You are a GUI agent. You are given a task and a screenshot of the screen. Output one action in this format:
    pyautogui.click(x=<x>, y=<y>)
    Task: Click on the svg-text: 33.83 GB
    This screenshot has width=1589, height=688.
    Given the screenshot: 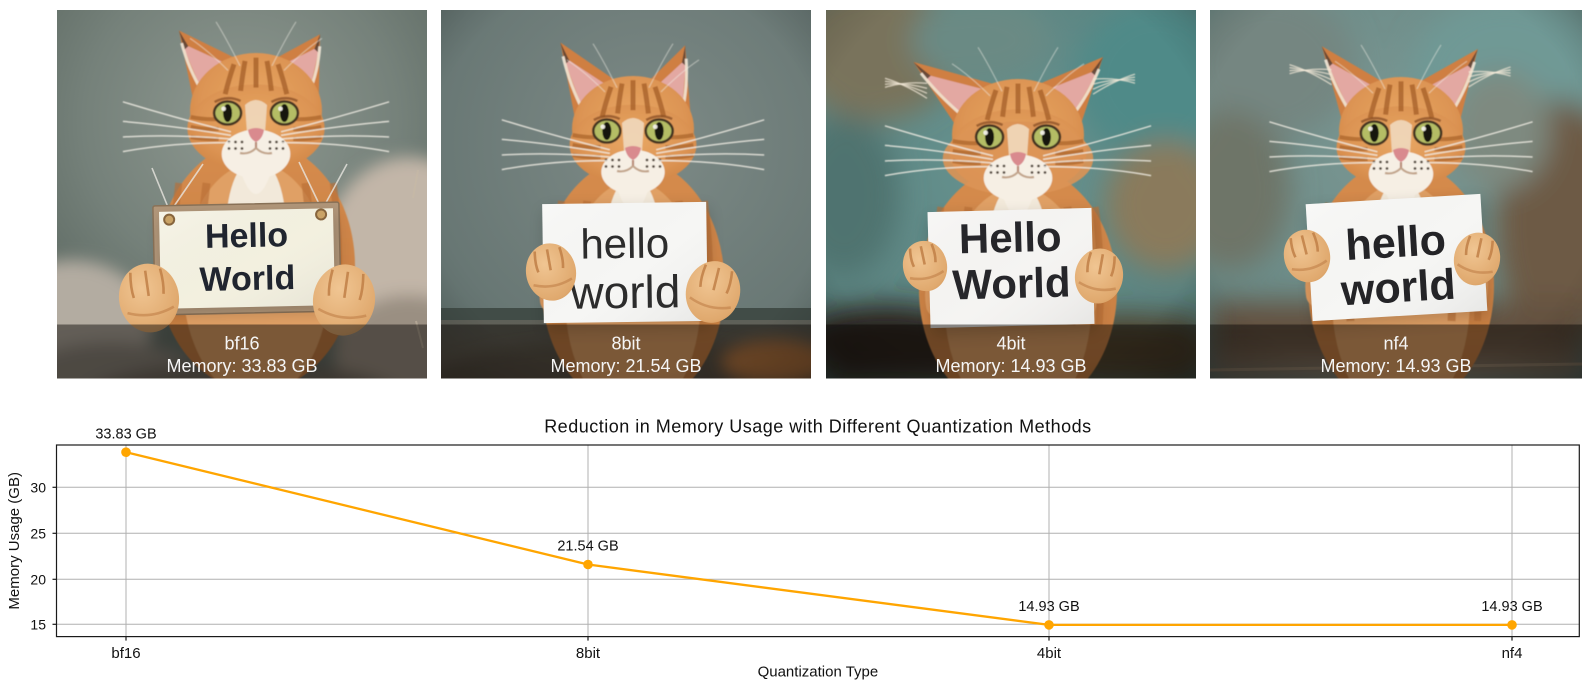 What is the action you would take?
    pyautogui.click(x=125, y=434)
    